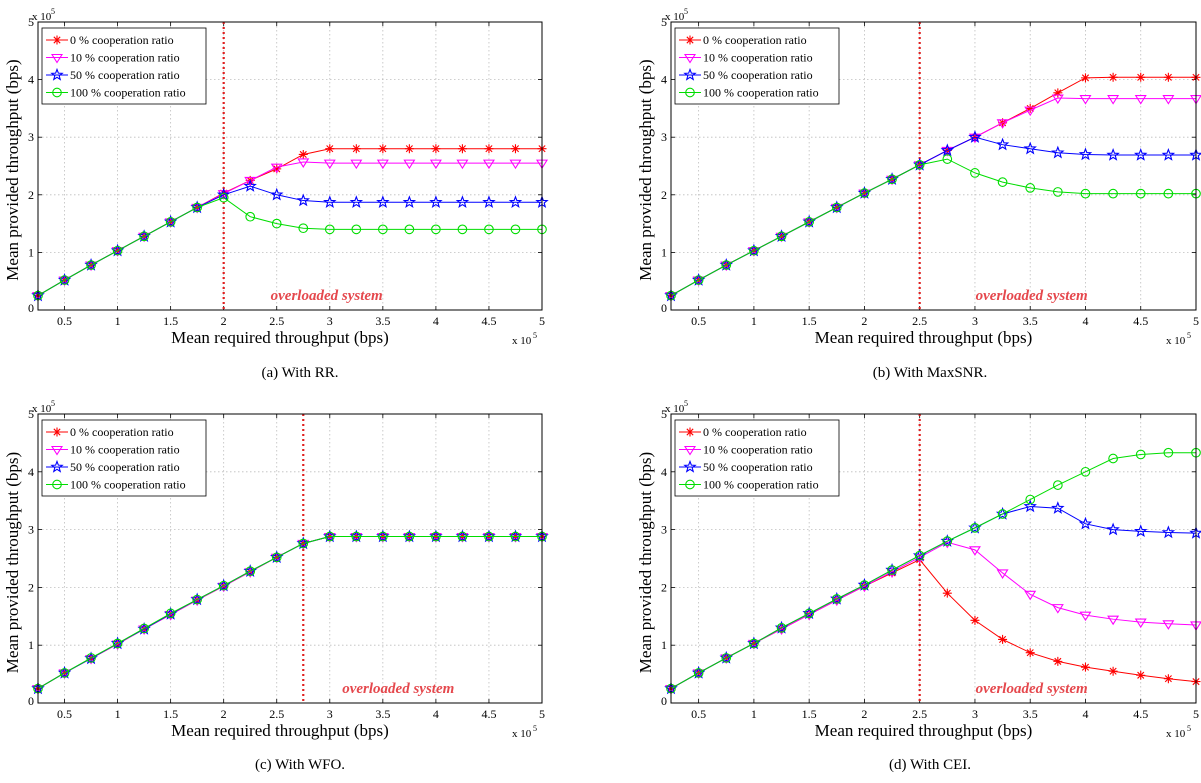  What do you see at coordinates (64, 714) in the screenshot?
I see `x-tick-label: 0.5` at bounding box center [64, 714].